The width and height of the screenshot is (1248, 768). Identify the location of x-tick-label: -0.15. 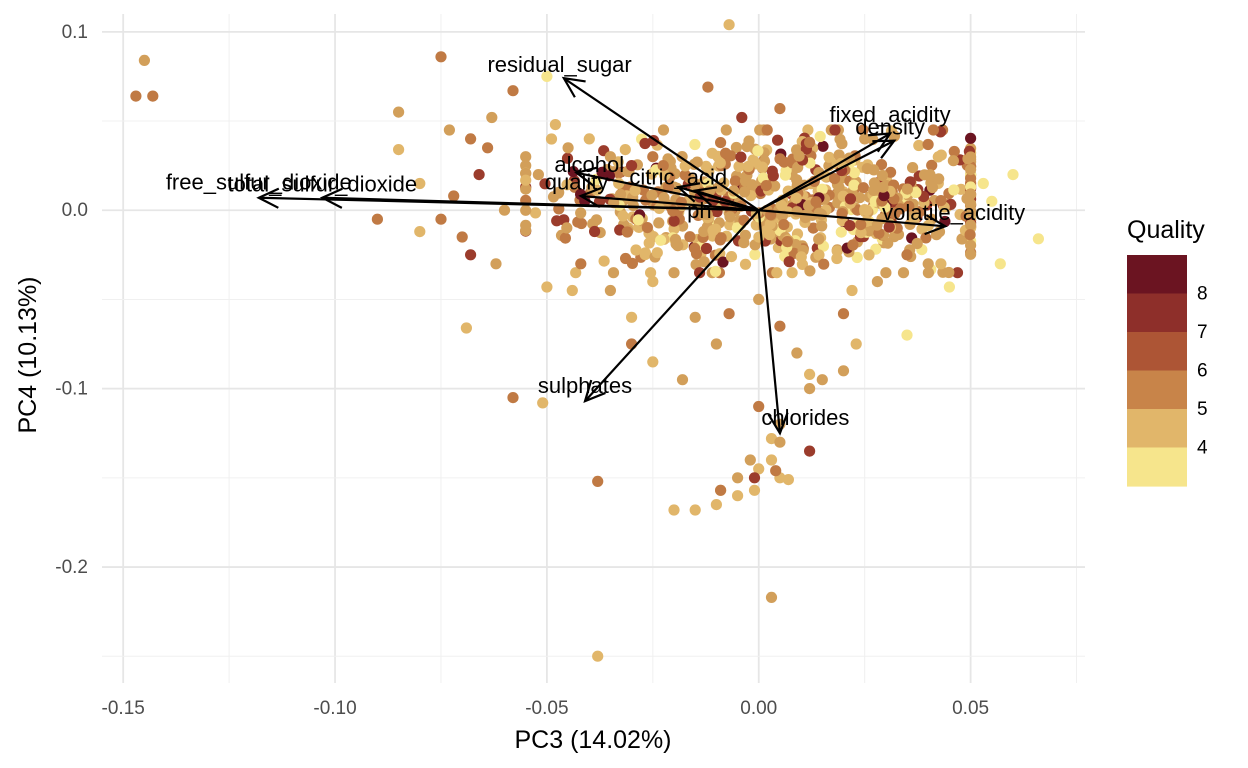
(123, 708).